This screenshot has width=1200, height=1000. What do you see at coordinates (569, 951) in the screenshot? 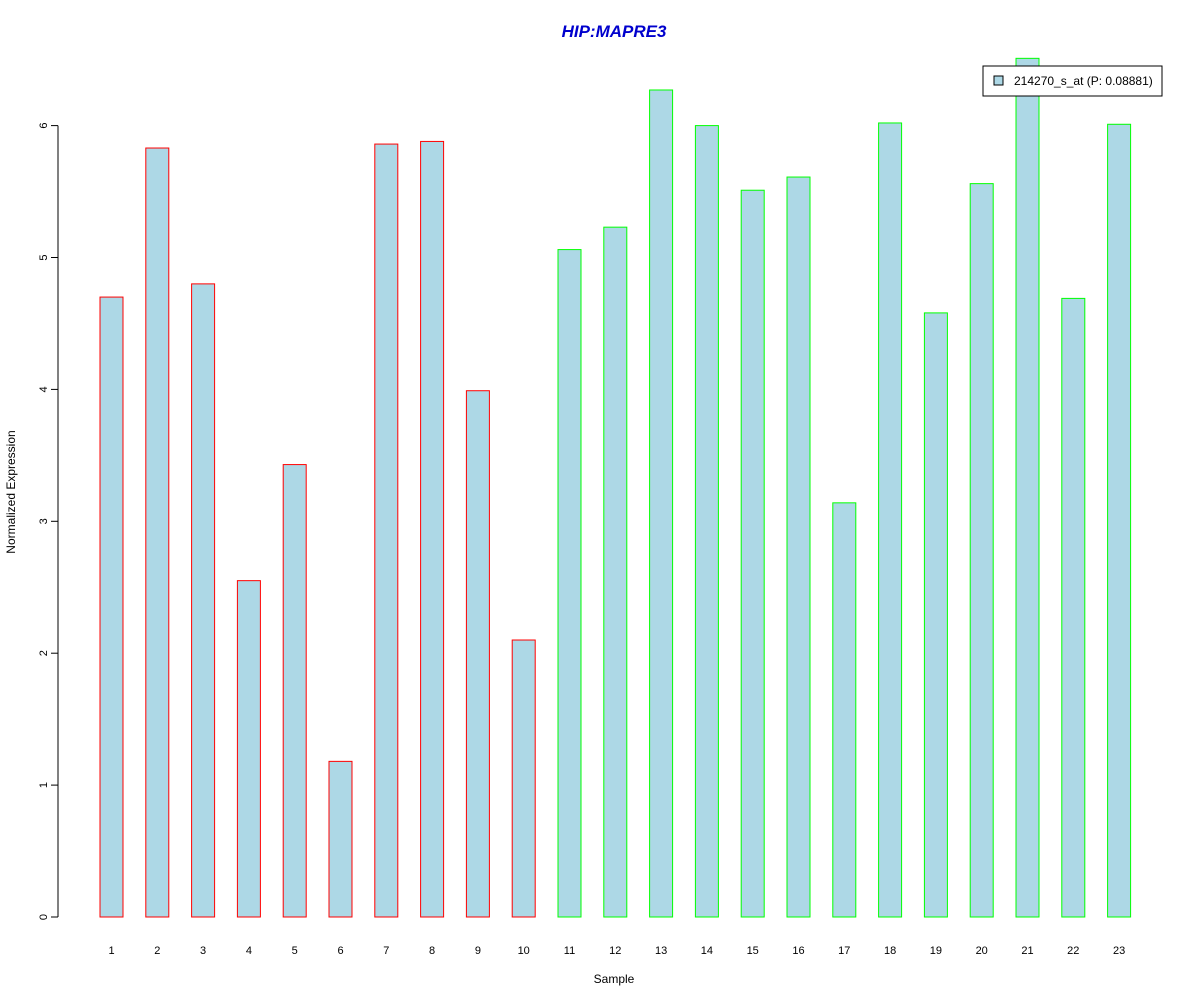
I see `x-tick-label: 11` at bounding box center [569, 951].